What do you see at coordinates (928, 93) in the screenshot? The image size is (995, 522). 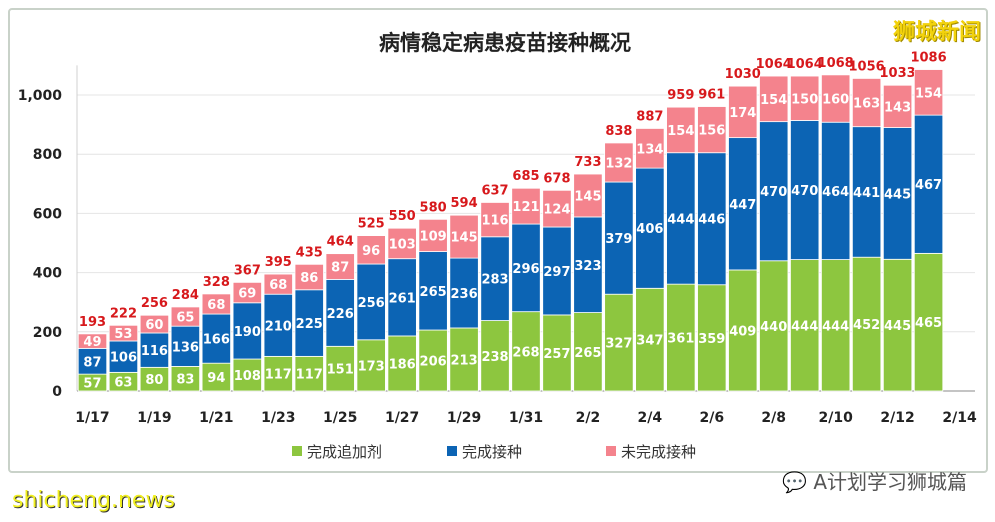 I see `data-label: 154` at bounding box center [928, 93].